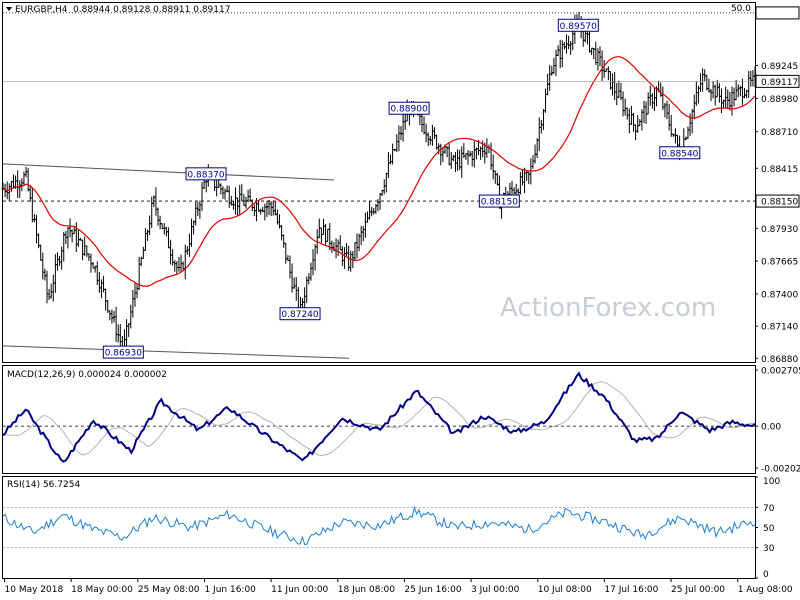 Image resolution: width=800 pixels, height=600 pixels. What do you see at coordinates (779, 328) in the screenshot?
I see `y-tick-label: 0.87140` at bounding box center [779, 328].